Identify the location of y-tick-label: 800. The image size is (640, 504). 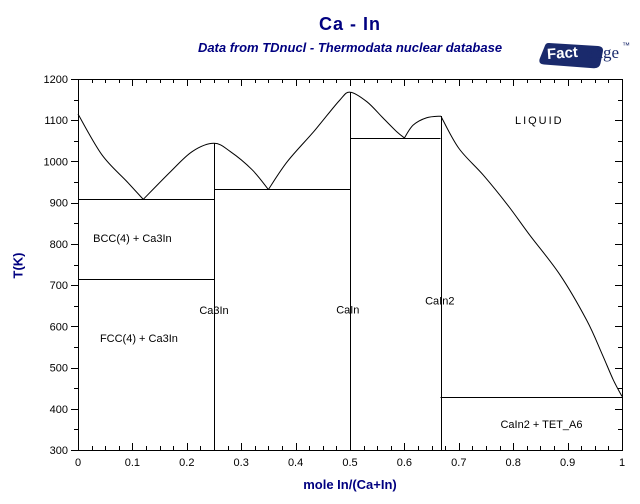
(59, 245).